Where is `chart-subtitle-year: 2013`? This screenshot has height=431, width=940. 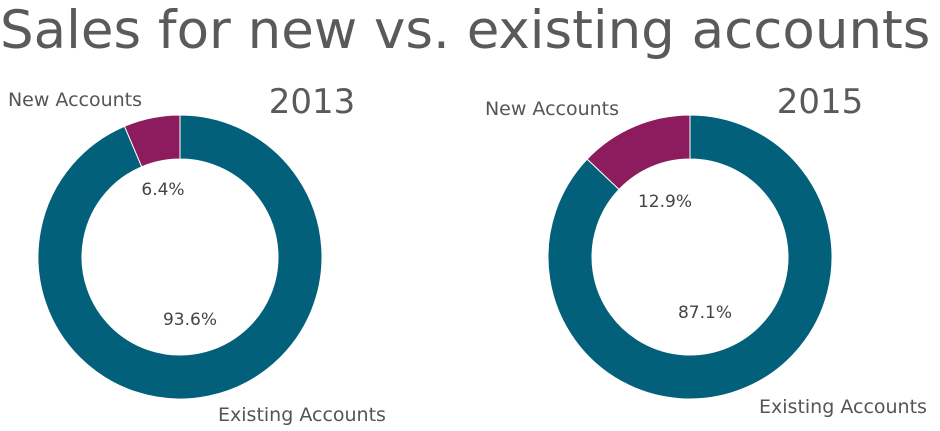
chart-subtitle-year: 2013 is located at coordinates (312, 102).